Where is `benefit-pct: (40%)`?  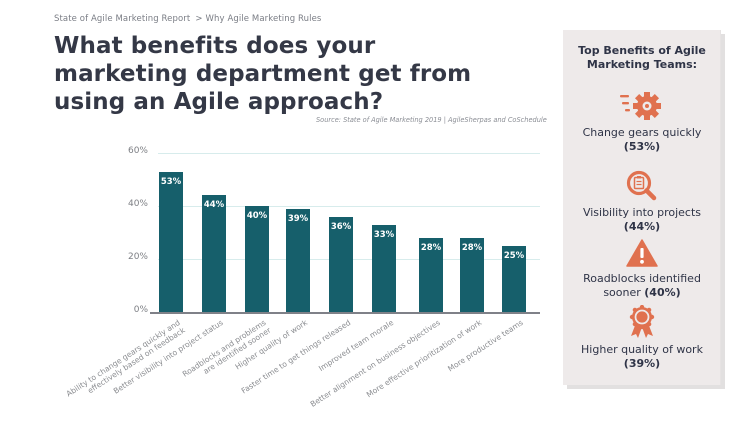
benefit-pct: (40%) is located at coordinates (662, 292).